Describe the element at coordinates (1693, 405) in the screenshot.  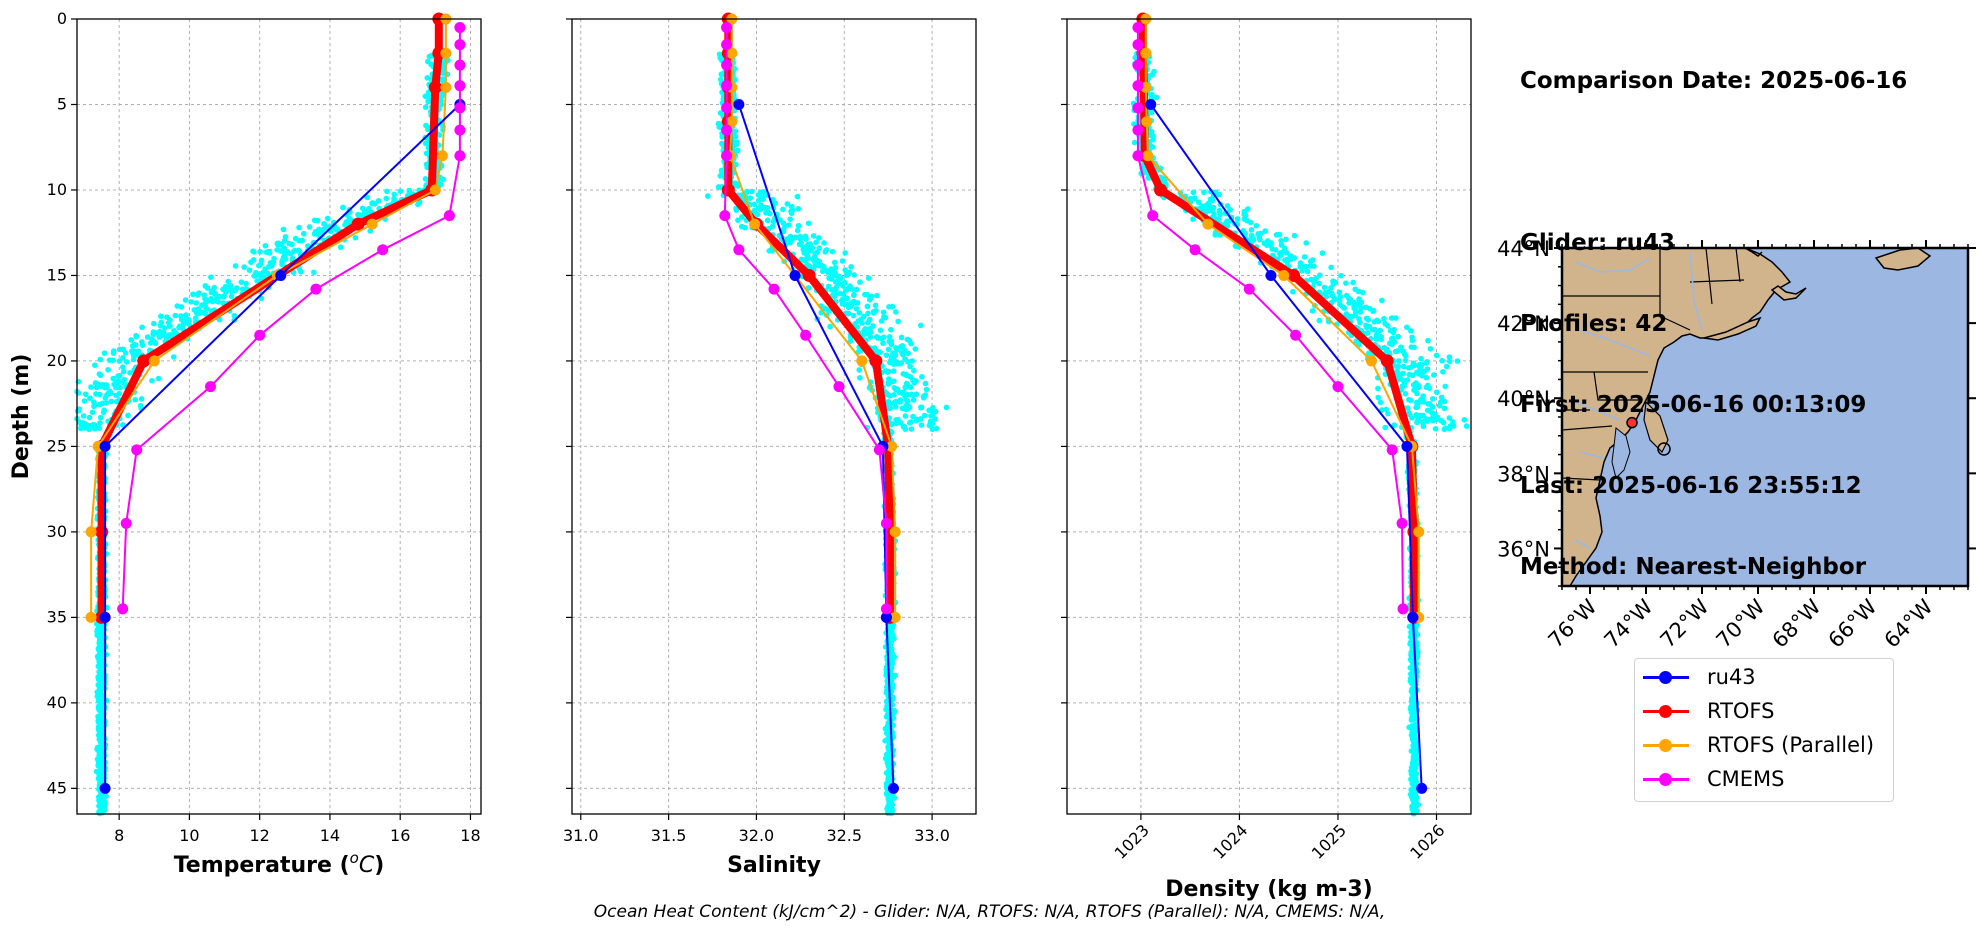
I see `first-time: First: 2025-06-16 00:13:09` at that location.